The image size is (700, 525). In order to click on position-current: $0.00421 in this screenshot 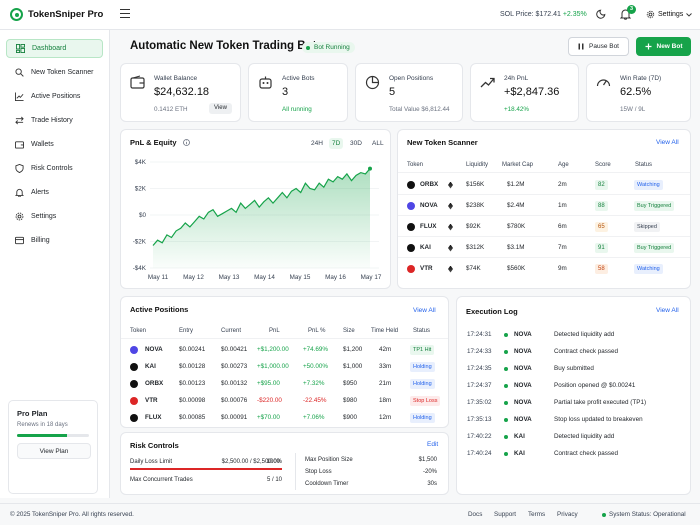, I will do `click(234, 349)`.